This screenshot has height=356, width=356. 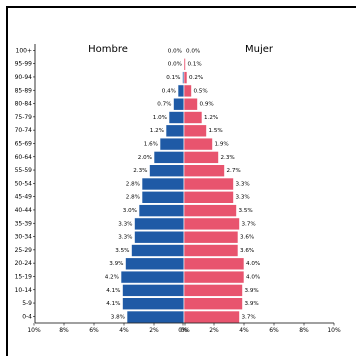 I want to click on age-label-65-69: 65-69, so click(x=24, y=143).